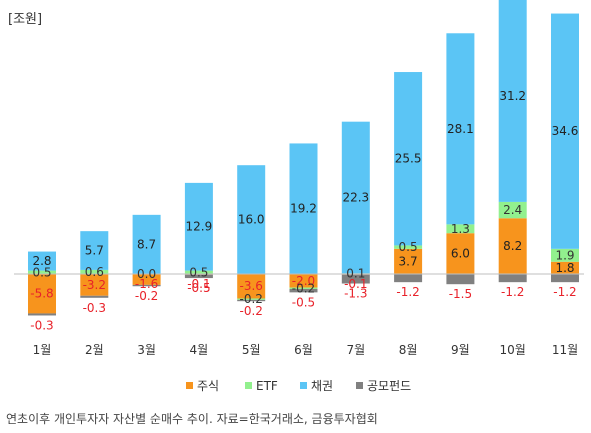  I want to click on data-label-etf-6: -0.2, so click(303, 288).